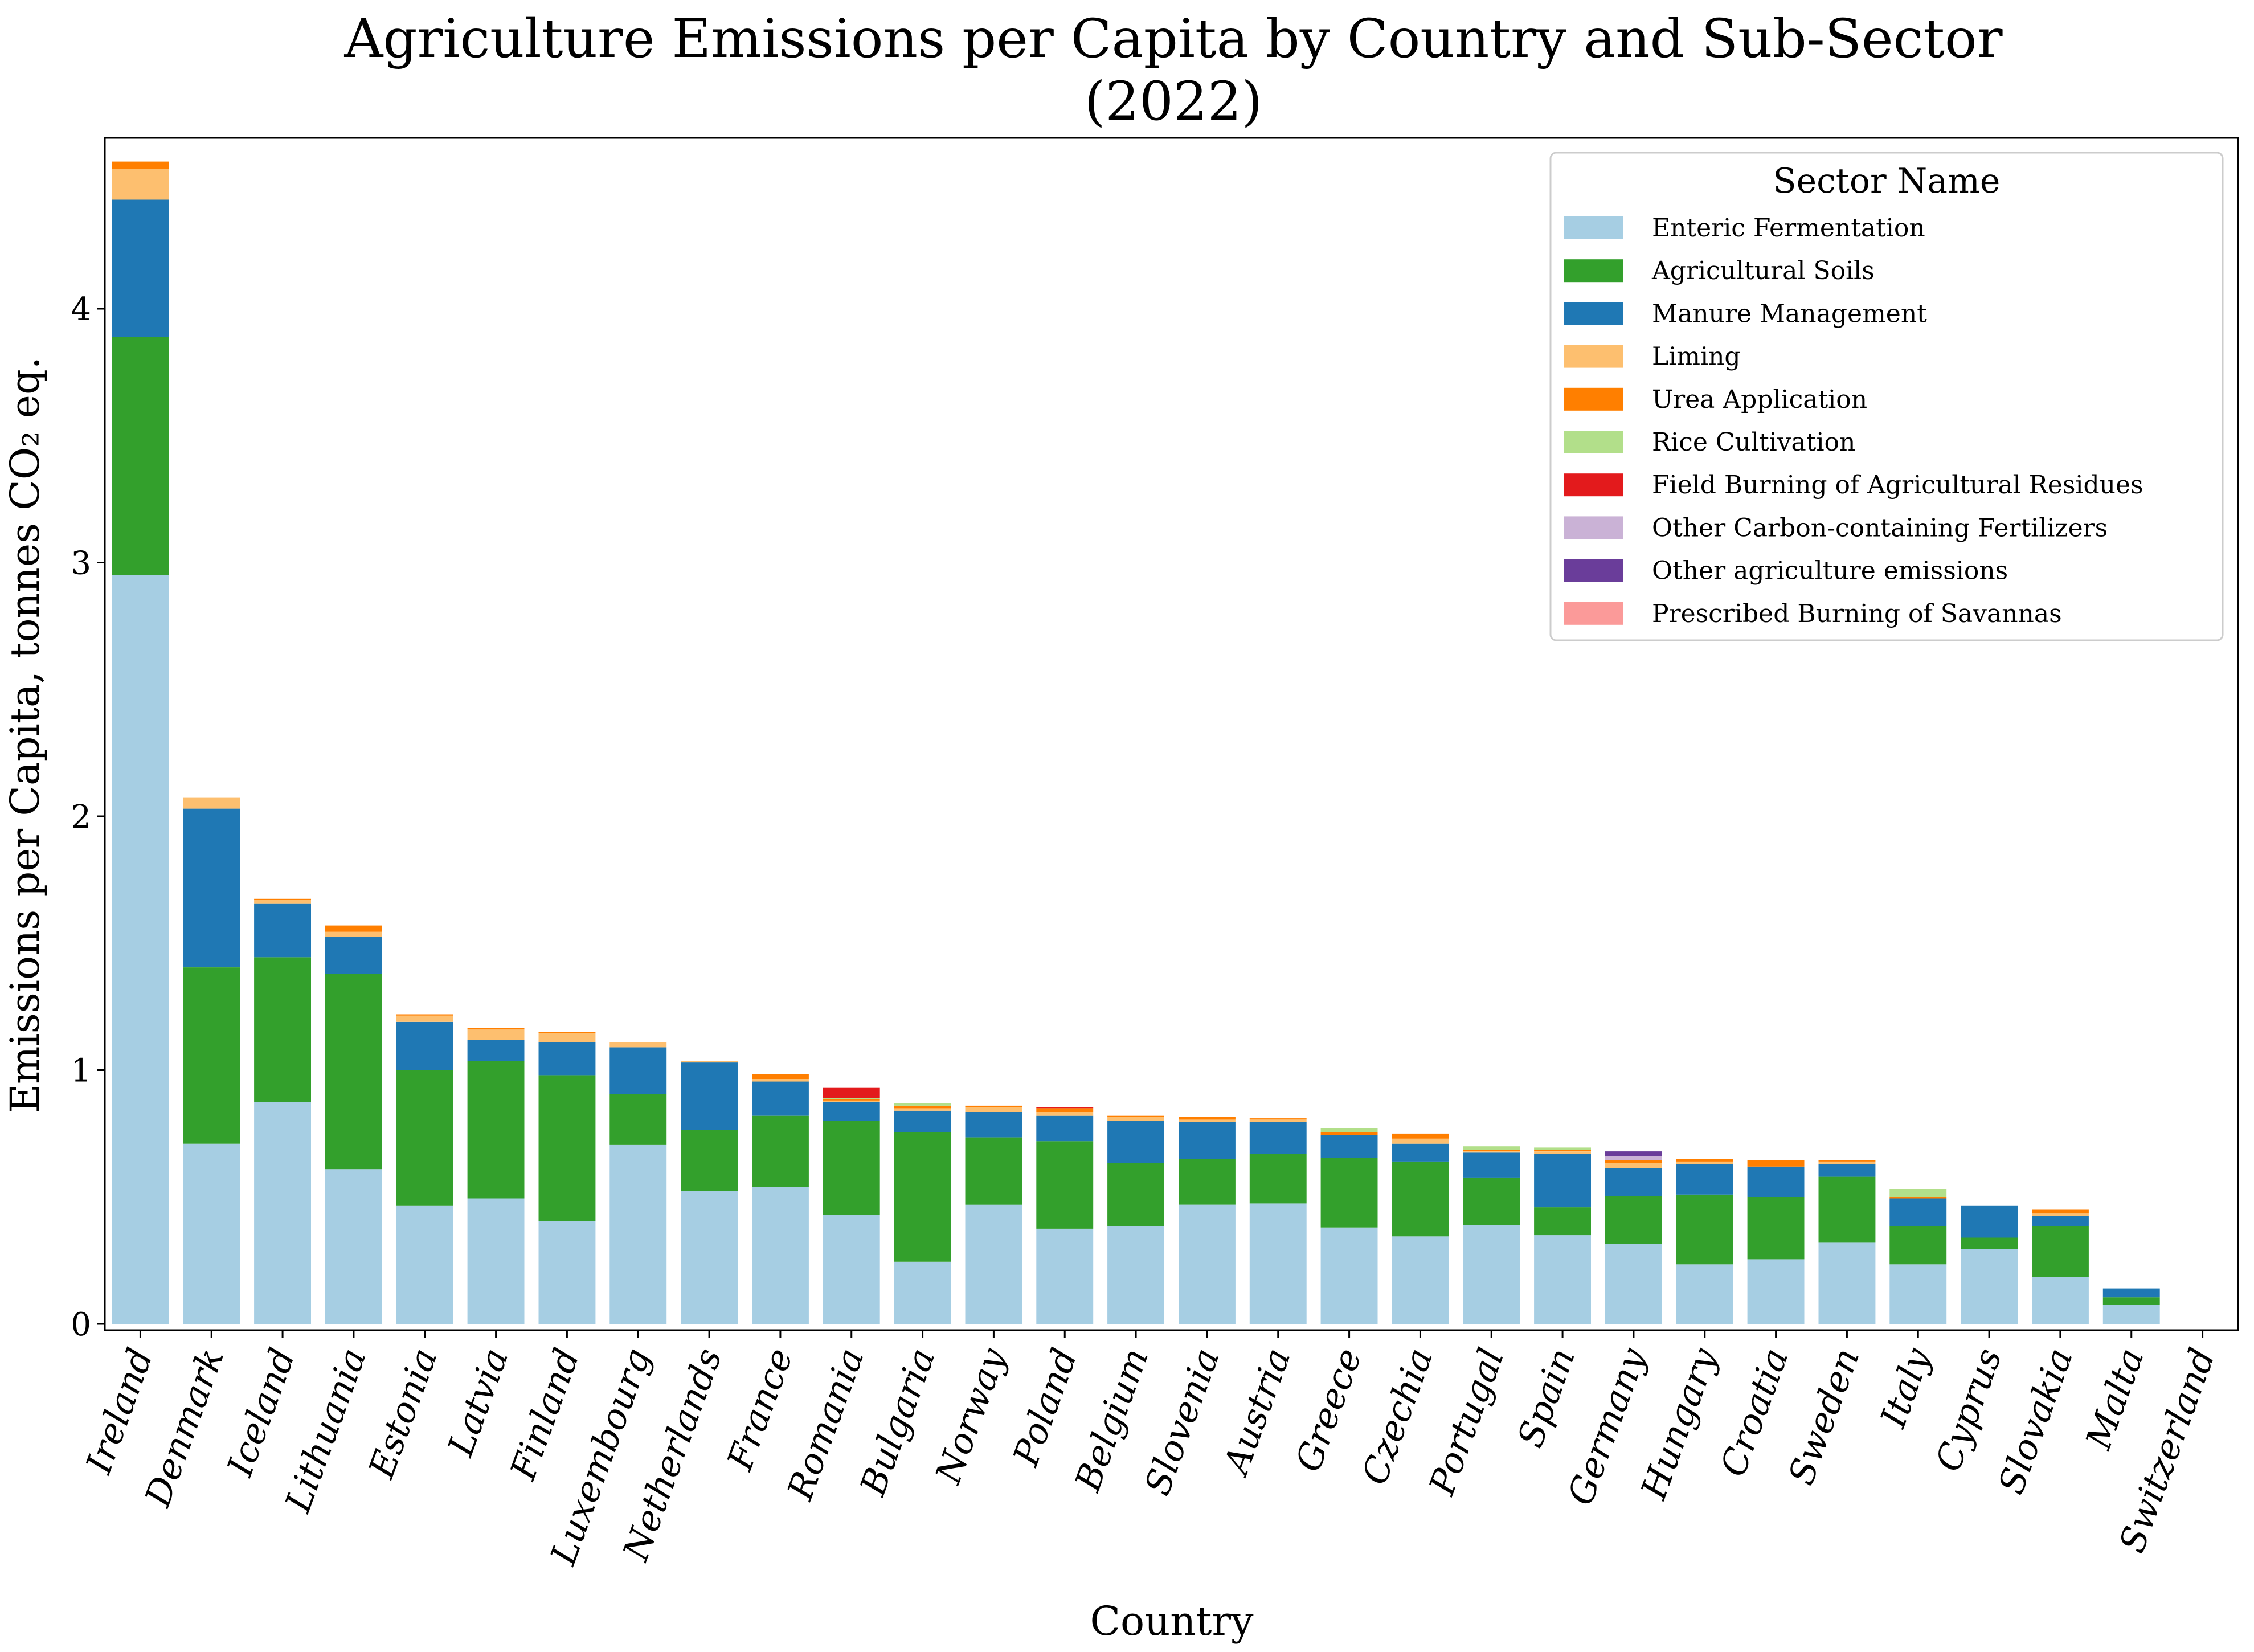 The width and height of the screenshot is (2254, 1652). Describe the element at coordinates (119, 1411) in the screenshot. I see `x-tick-label: Ireland` at that location.